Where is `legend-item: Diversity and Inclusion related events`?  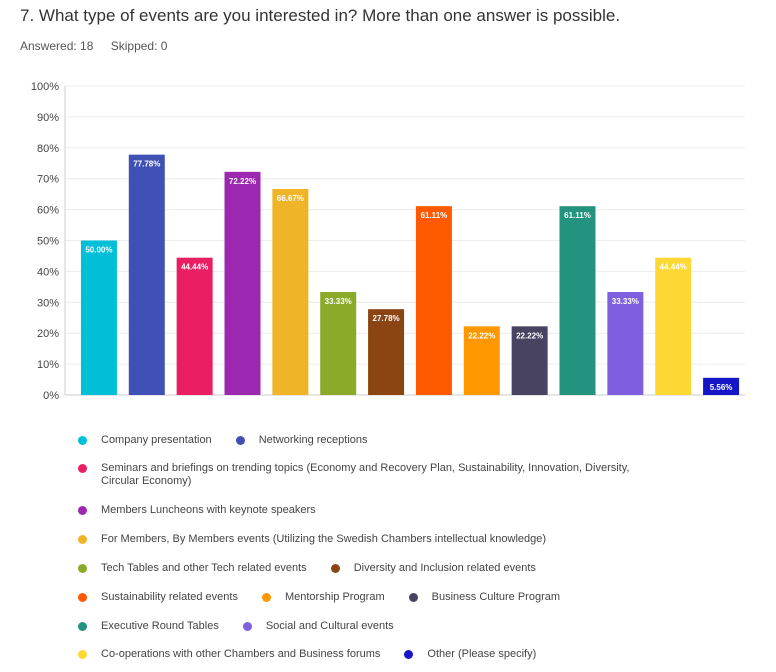
legend-item: Diversity and Inclusion related events is located at coordinates (433, 568).